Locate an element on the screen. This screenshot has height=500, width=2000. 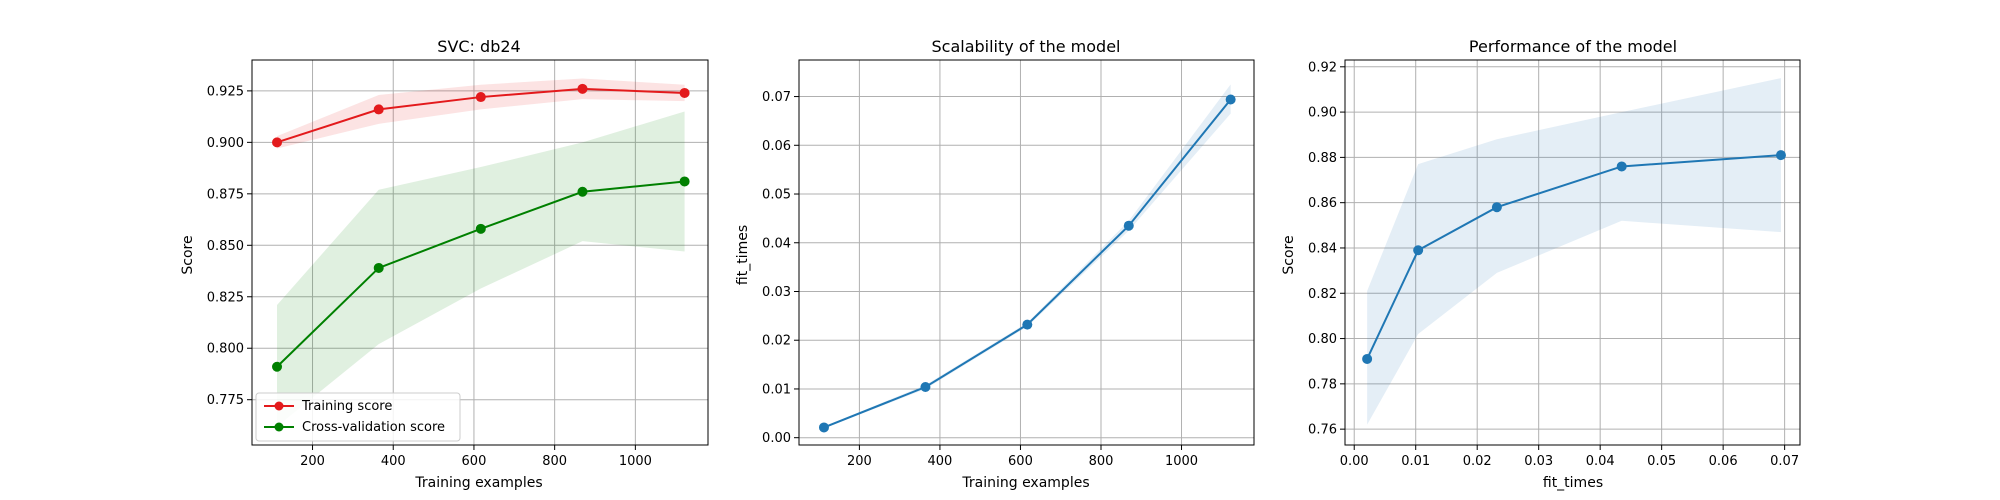
y-tick-label: 0.05 is located at coordinates (776, 195).